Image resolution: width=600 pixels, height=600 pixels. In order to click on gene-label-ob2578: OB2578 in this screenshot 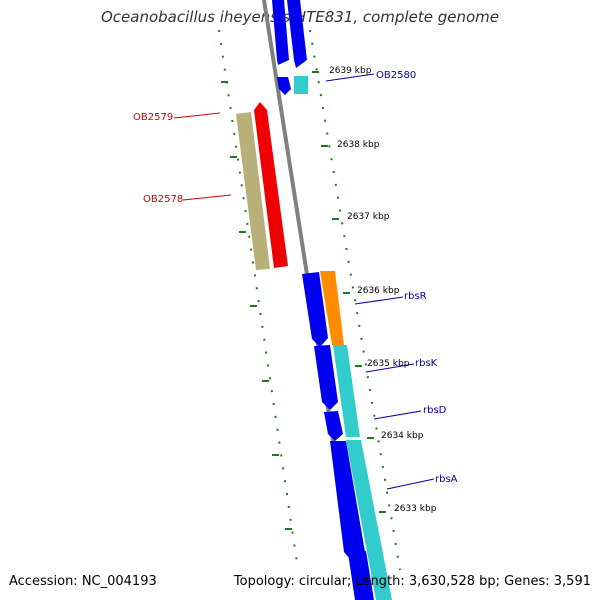, I will do `click(163, 199)`.